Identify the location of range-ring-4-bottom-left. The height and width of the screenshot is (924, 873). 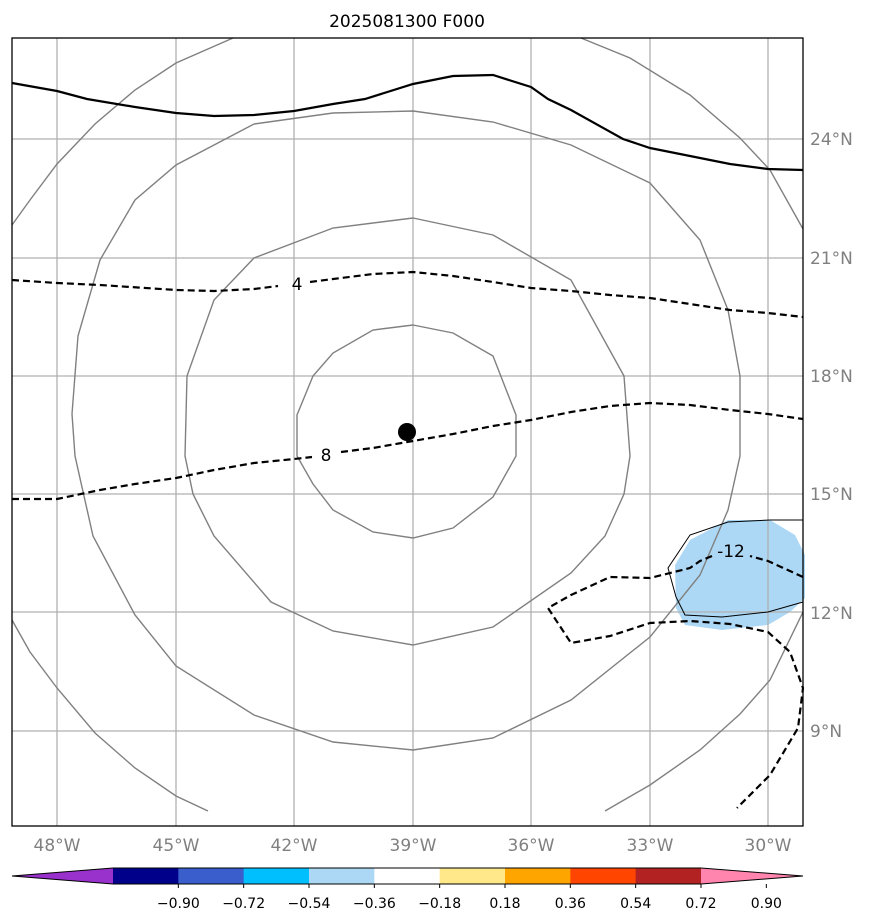
(110, 715).